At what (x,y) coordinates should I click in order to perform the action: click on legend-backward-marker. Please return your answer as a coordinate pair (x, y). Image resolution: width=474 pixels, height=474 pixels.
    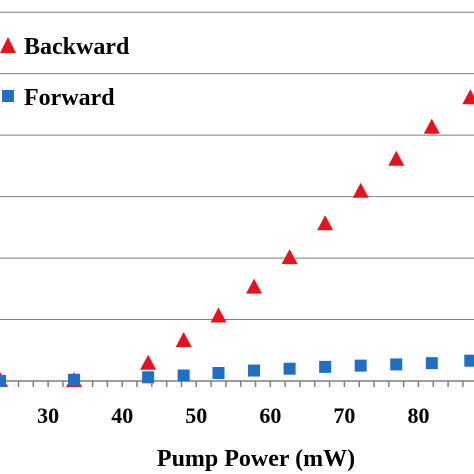
    Looking at the image, I should click on (8, 45).